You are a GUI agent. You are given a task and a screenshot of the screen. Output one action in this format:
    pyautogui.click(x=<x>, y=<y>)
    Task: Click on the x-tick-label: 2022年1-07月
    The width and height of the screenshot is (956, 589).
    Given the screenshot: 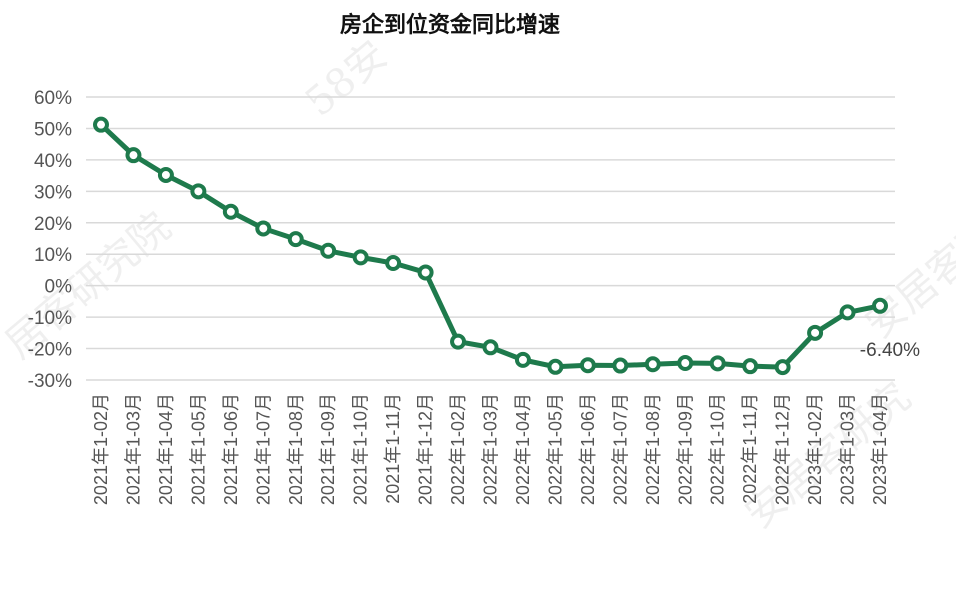 What is the action you would take?
    pyautogui.click(x=620, y=449)
    